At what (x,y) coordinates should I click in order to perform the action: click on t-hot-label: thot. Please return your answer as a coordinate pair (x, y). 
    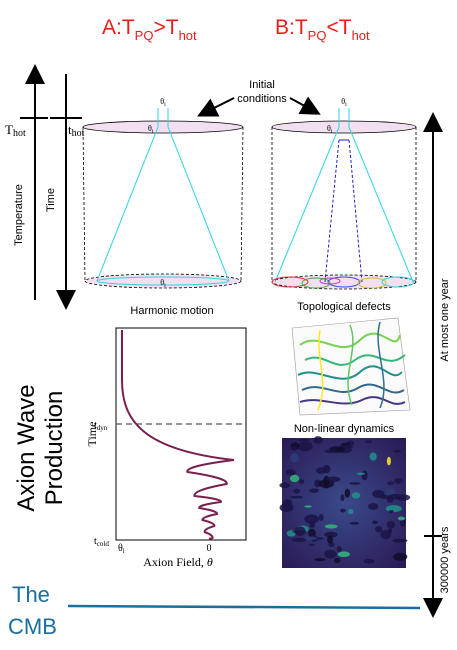
    Looking at the image, I should click on (76, 130).